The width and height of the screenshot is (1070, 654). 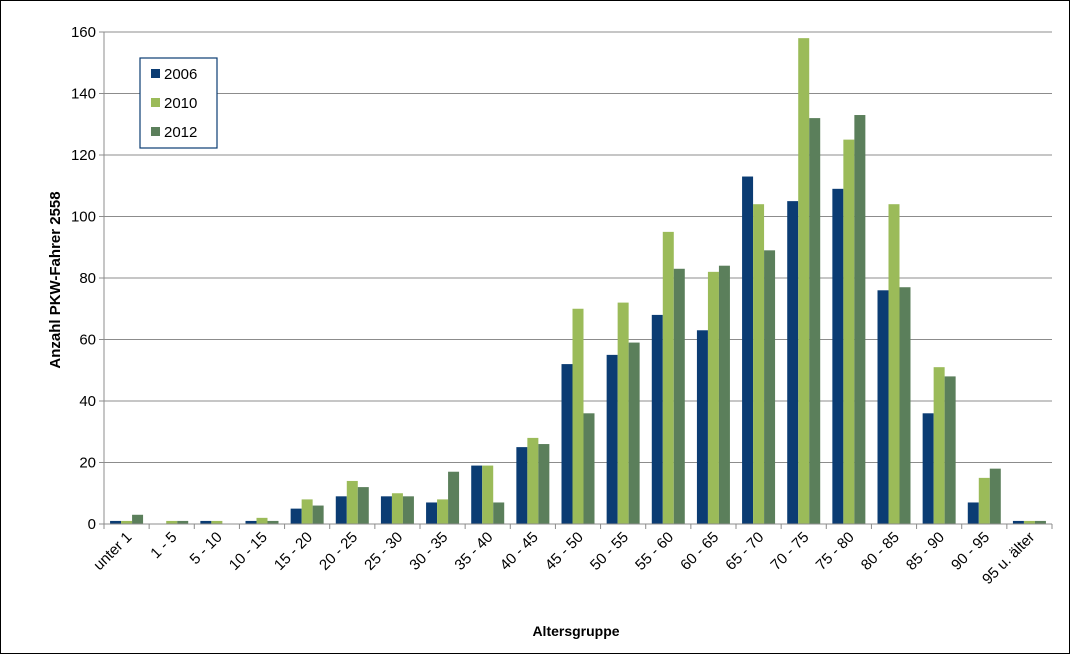 I want to click on x-tick-label: 20 - 25, so click(x=338, y=551).